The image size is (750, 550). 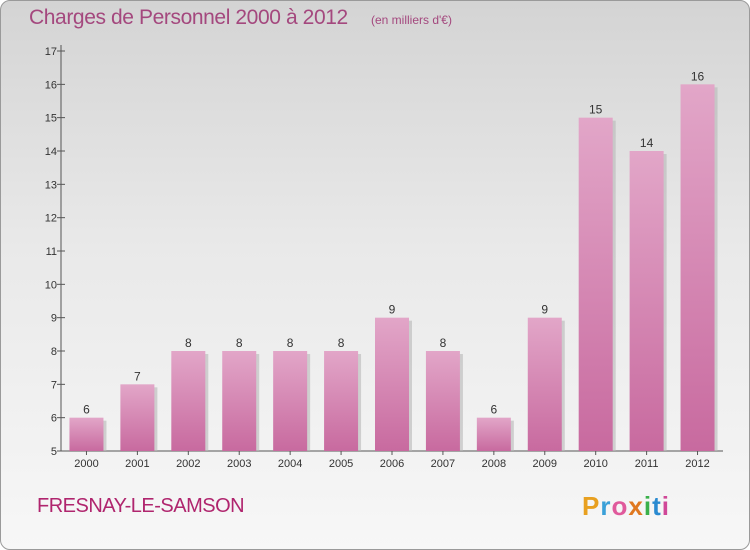 I want to click on data-label: 15, so click(x=596, y=110).